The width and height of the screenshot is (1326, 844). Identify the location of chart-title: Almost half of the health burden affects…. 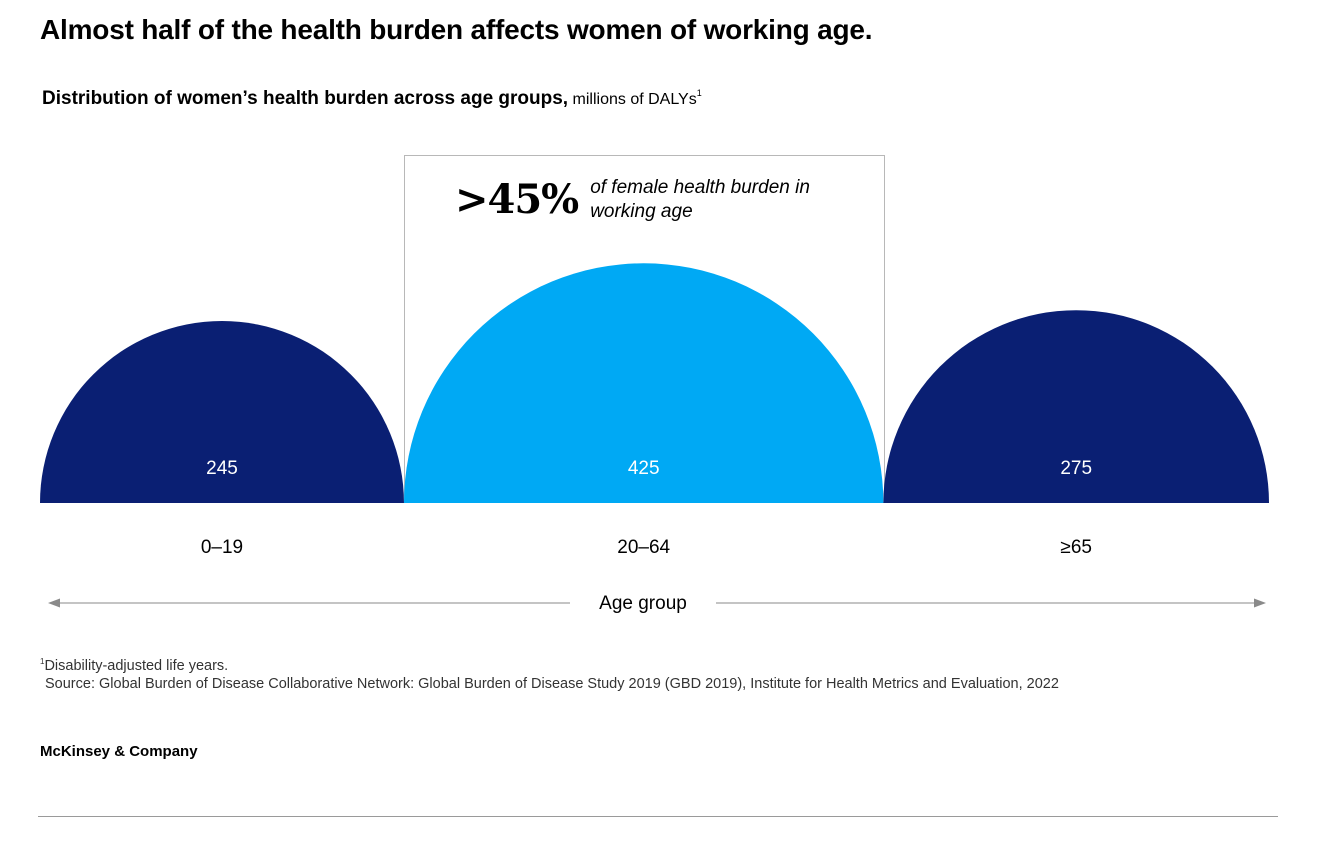
(456, 29).